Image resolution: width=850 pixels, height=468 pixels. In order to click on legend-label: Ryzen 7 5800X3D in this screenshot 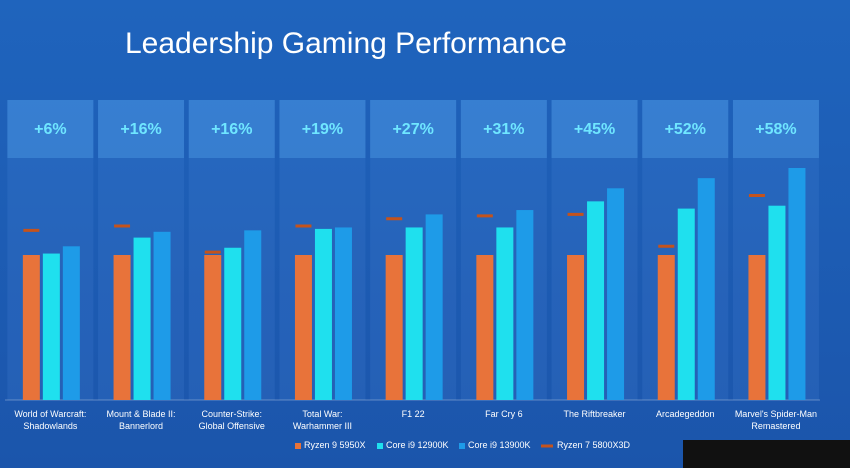, I will do `click(594, 445)`.